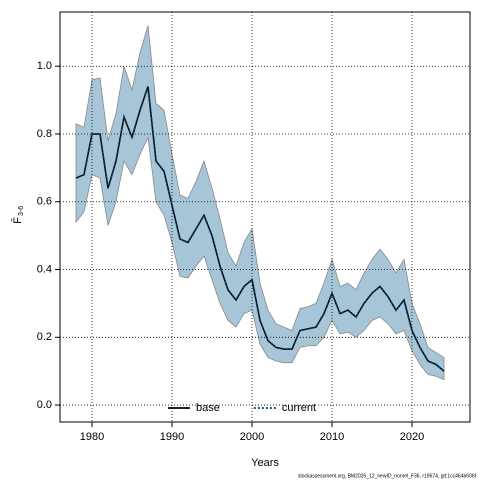 The width and height of the screenshot is (480, 480). I want to click on y-tick-label: 0.2, so click(44, 337).